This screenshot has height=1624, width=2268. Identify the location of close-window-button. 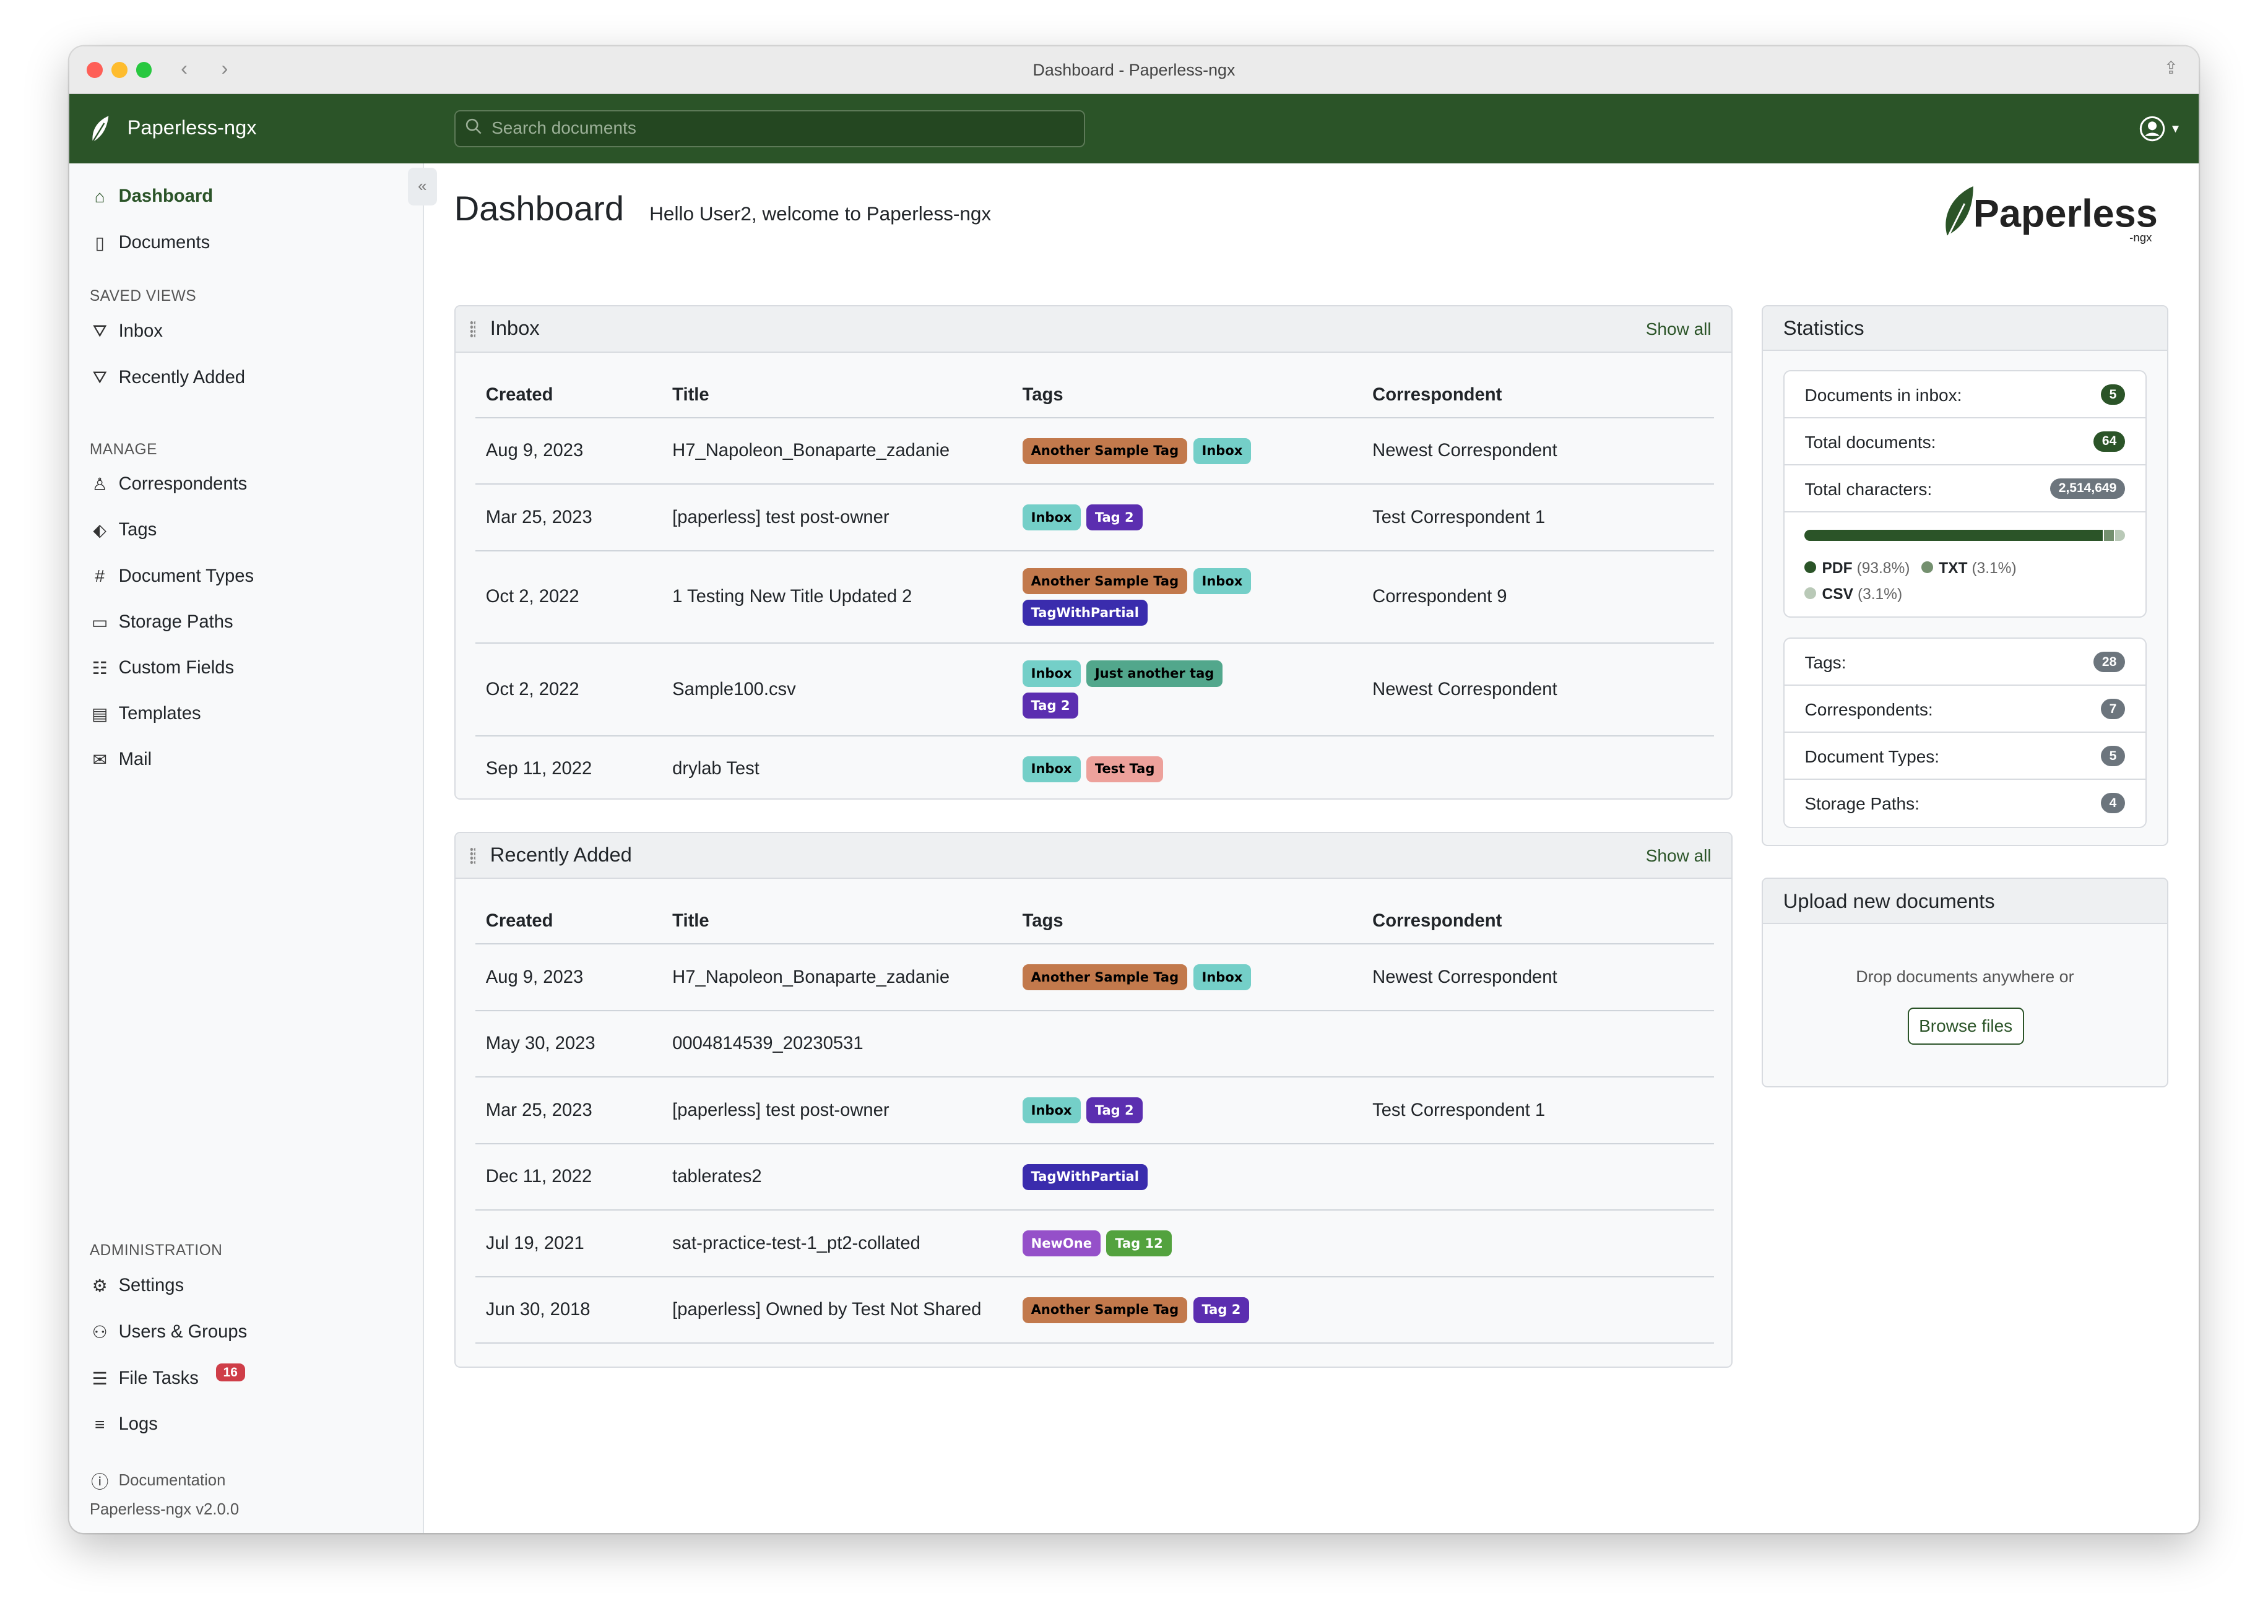
(95, 70).